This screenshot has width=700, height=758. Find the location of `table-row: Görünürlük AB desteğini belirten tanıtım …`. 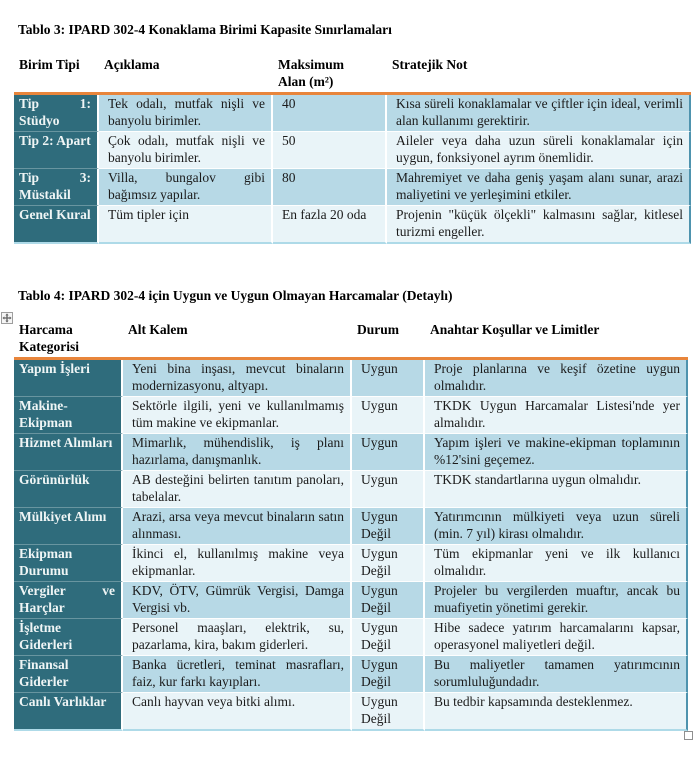

table-row: Görünürlük AB desteğini belirten tanıtım … is located at coordinates (351, 489).